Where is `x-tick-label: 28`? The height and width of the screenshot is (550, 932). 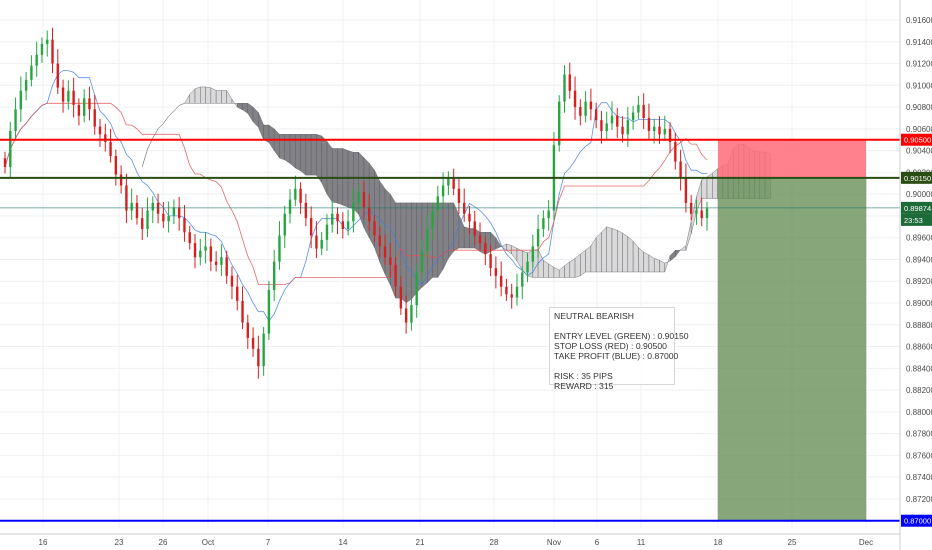 x-tick-label: 28 is located at coordinates (494, 542).